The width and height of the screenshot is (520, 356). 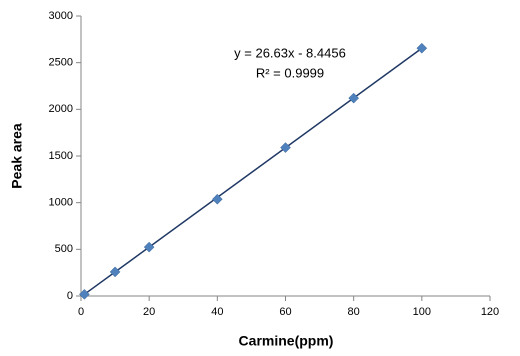 I want to click on x-tick-label: 120, so click(x=490, y=312).